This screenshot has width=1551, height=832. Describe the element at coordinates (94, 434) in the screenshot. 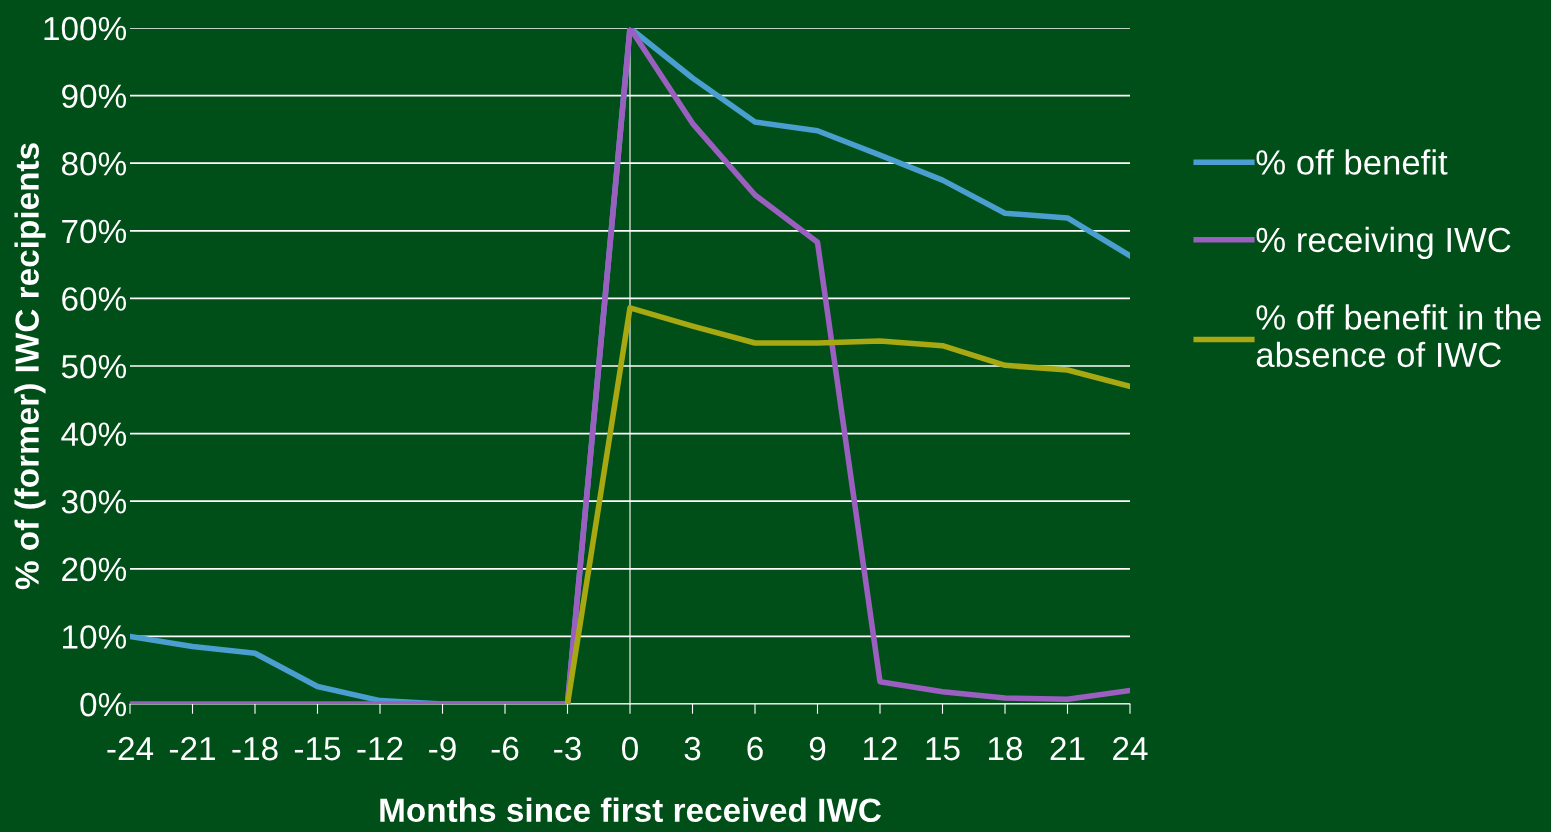

I see `y-tick-label: 40%` at that location.